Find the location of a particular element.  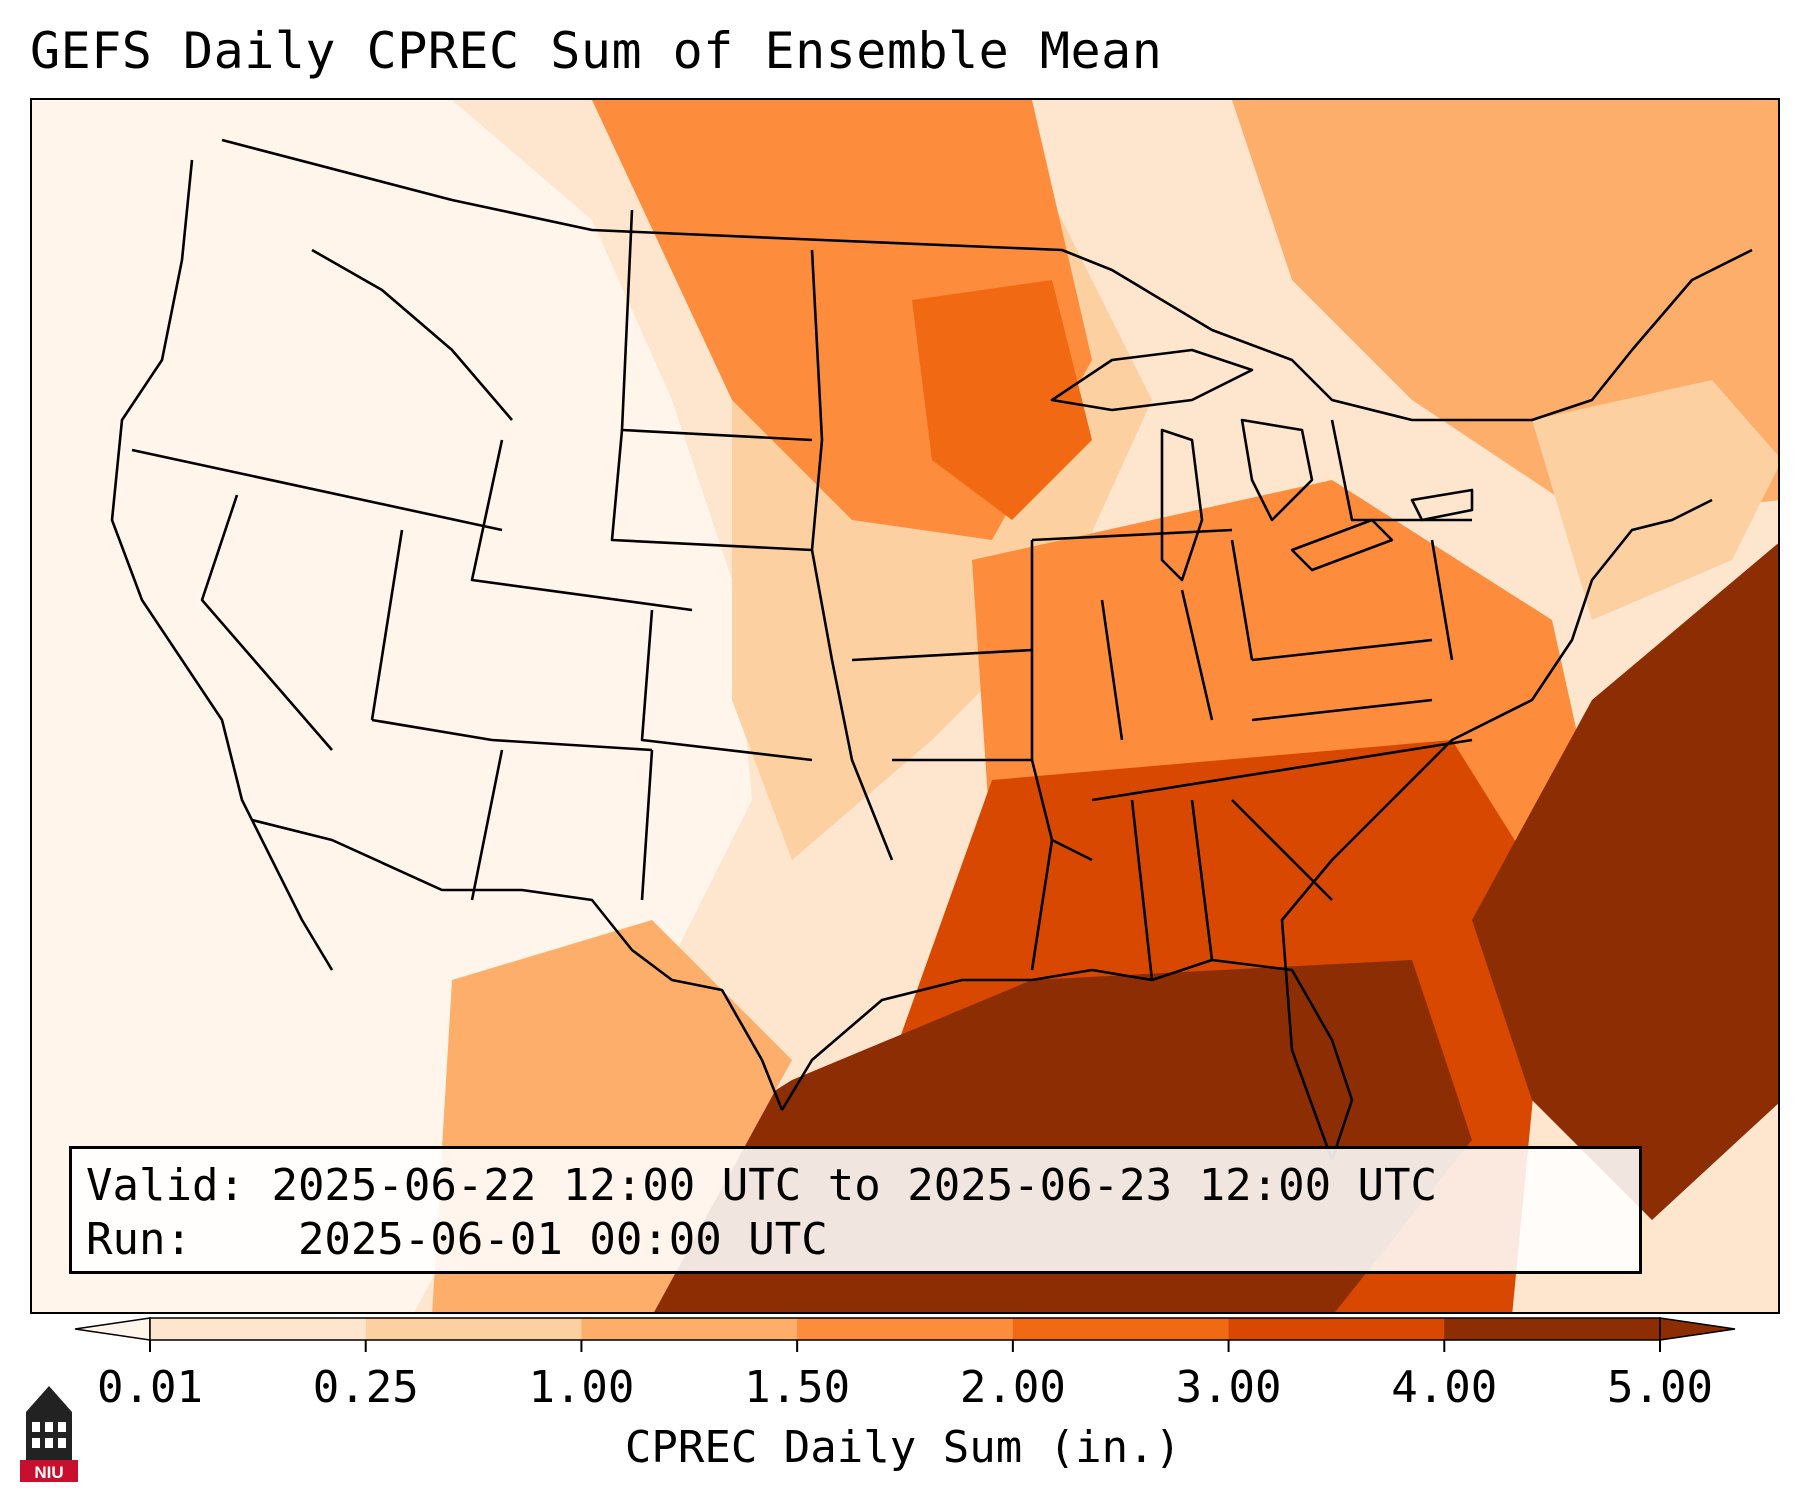

colorbar is located at coordinates (905, 1334).